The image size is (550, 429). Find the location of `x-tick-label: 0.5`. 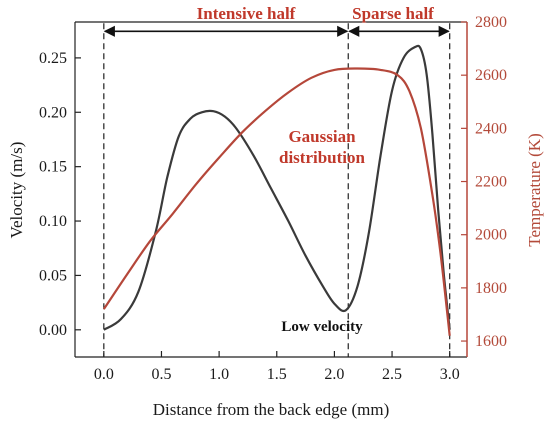

x-tick-label: 0.5 is located at coordinates (161, 374).